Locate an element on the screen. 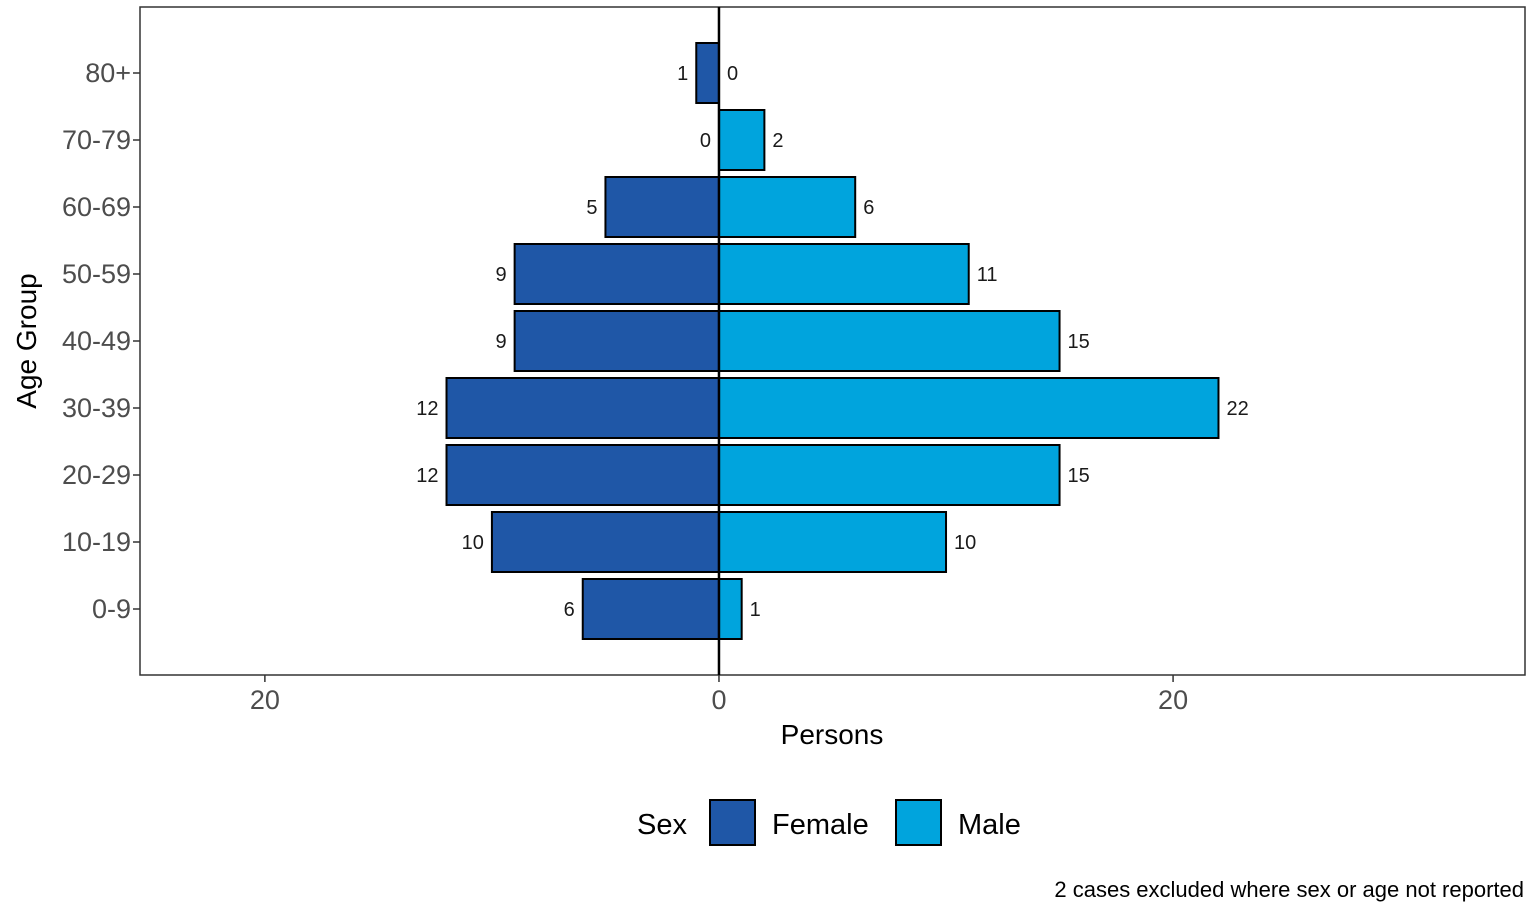 The image size is (1530, 904). data-label-female-80-: 1 is located at coordinates (682, 74).